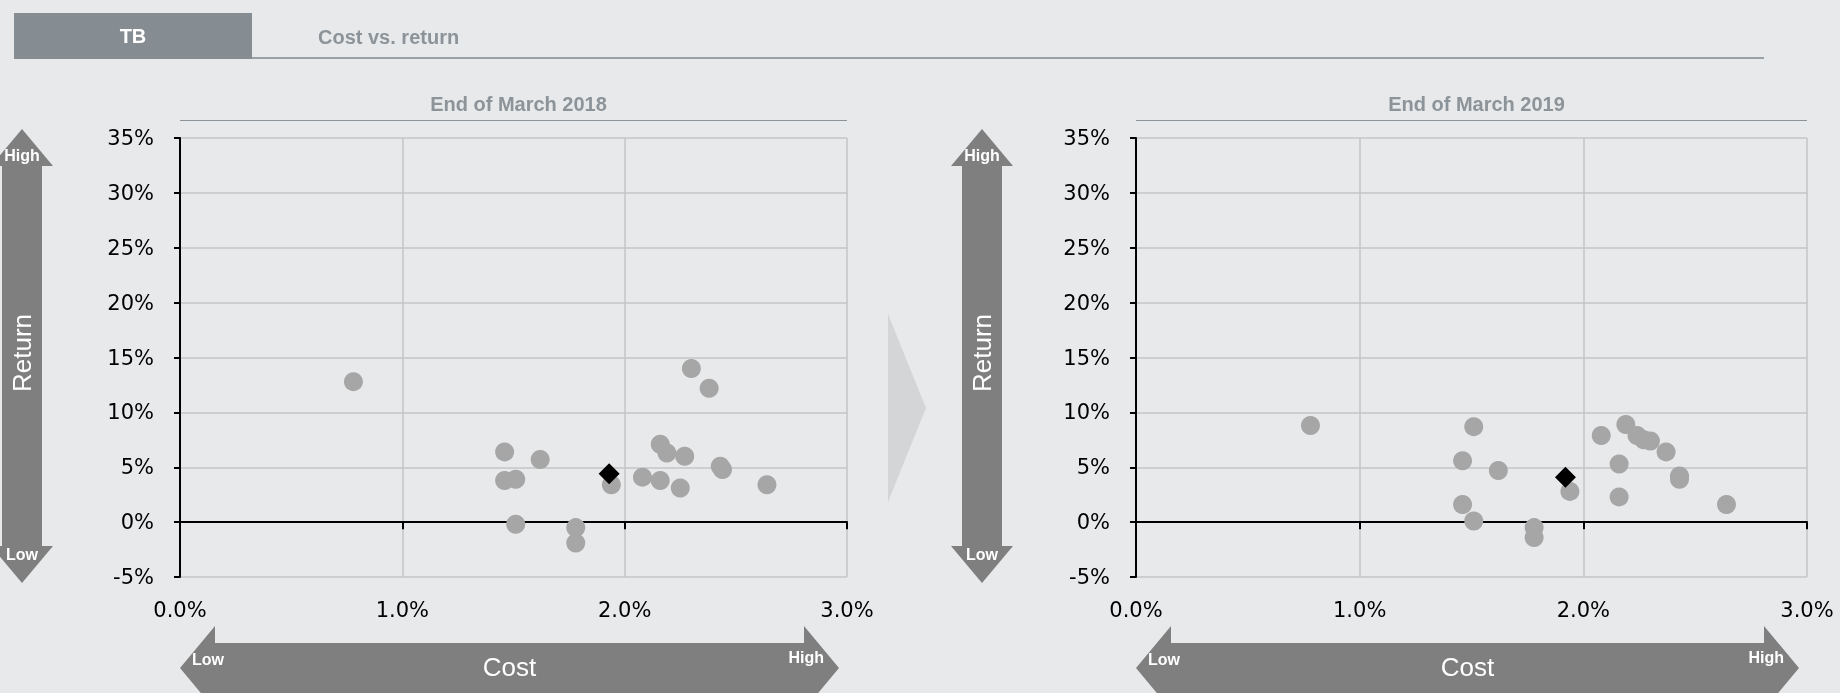 The width and height of the screenshot is (1840, 693). What do you see at coordinates (1476, 104) in the screenshot?
I see `chart-title: End of March 2019` at bounding box center [1476, 104].